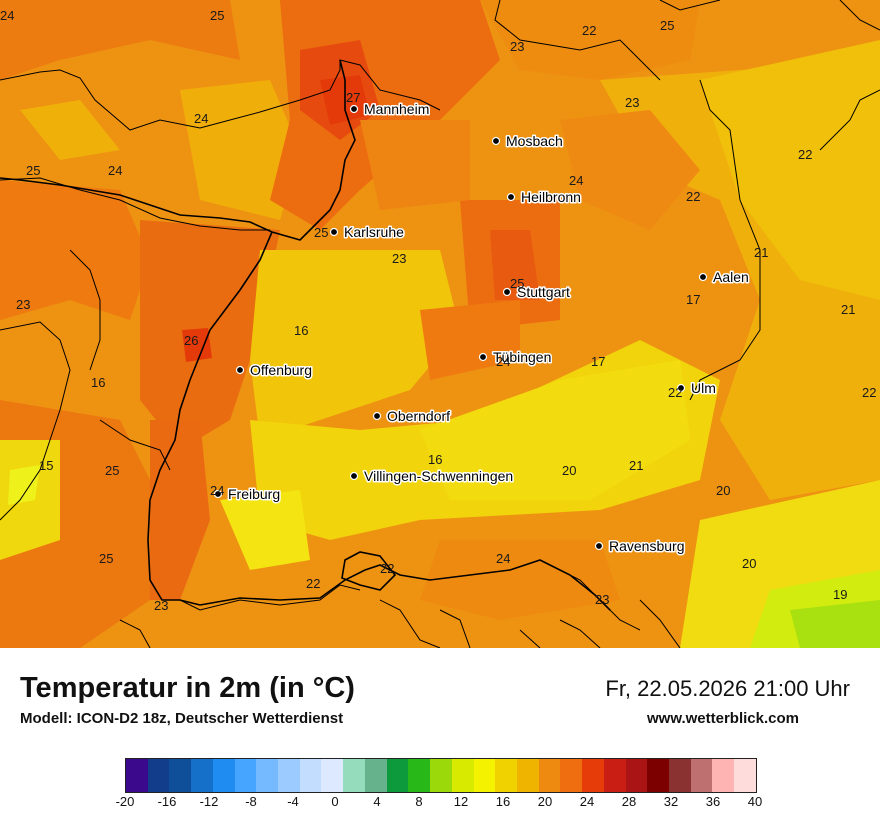 The image size is (880, 830). Describe the element at coordinates (543, 292) in the screenshot. I see `city-label: Stuttgart` at that location.